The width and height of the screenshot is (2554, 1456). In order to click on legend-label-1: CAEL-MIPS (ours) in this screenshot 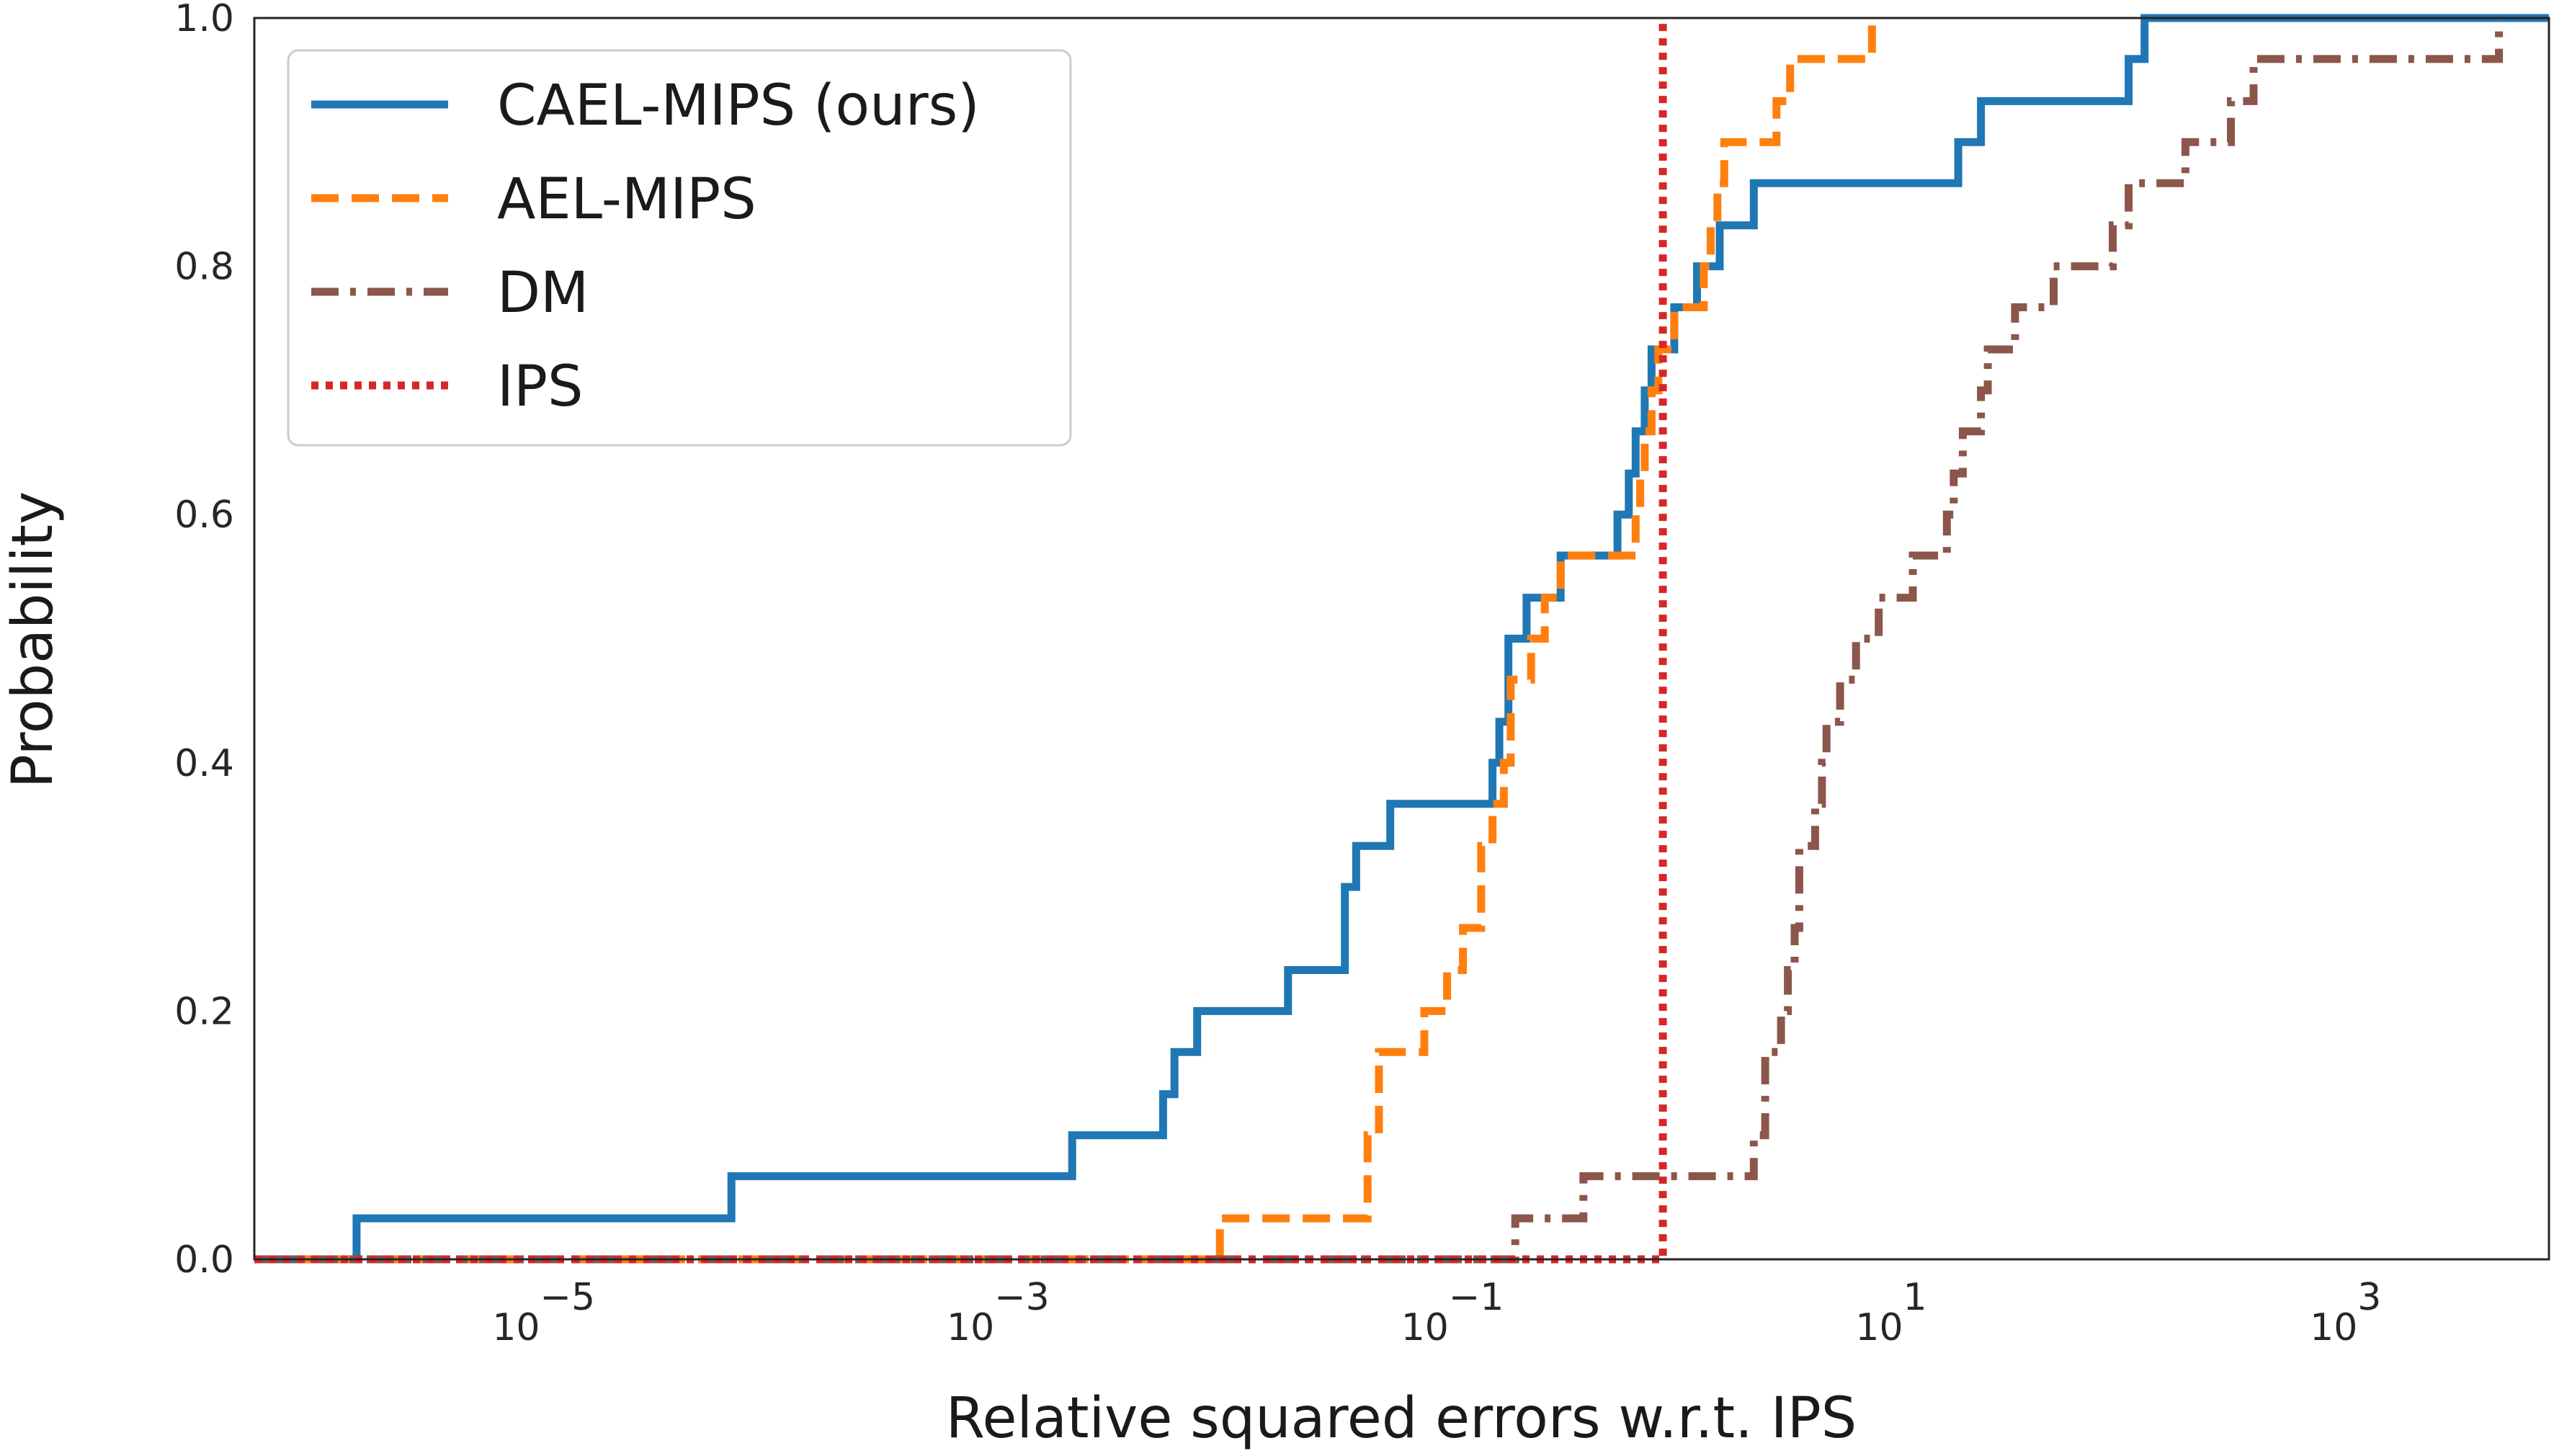, I will do `click(738, 105)`.